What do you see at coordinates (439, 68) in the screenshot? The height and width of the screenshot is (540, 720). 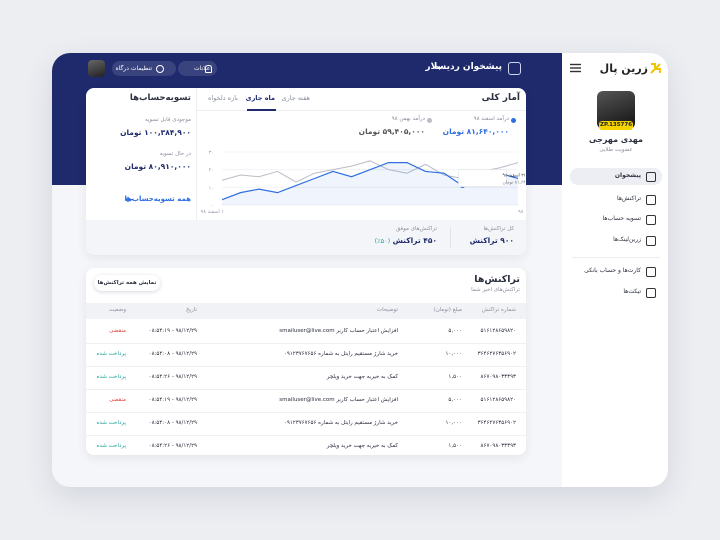 I see `gateway-chevron` at bounding box center [439, 68].